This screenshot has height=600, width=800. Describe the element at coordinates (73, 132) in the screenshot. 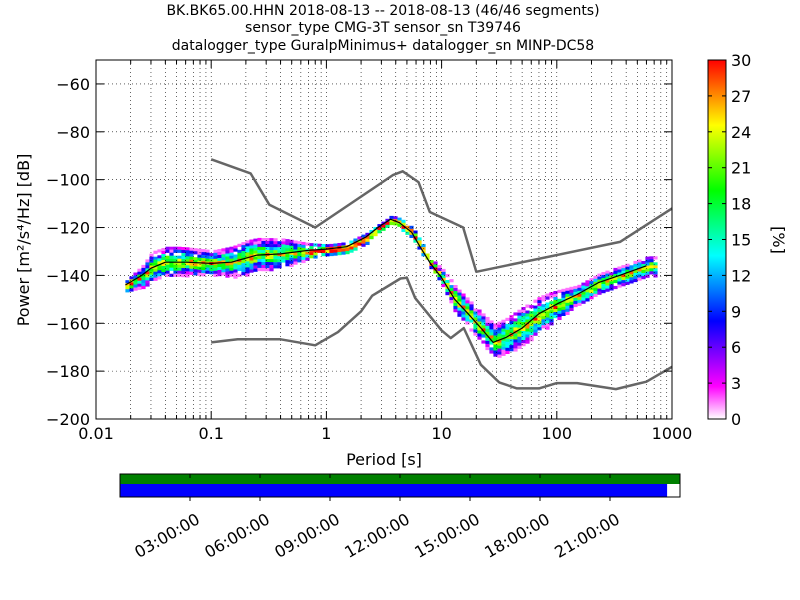

I see `y-tick-label: −80` at that location.